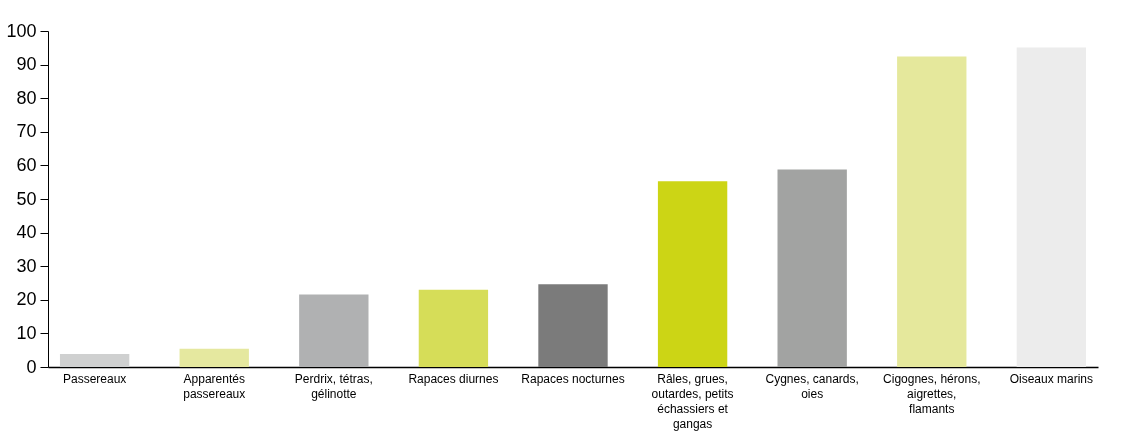 The width and height of the screenshot is (1140, 436). What do you see at coordinates (26, 299) in the screenshot?
I see `y-tick-label: 20` at bounding box center [26, 299].